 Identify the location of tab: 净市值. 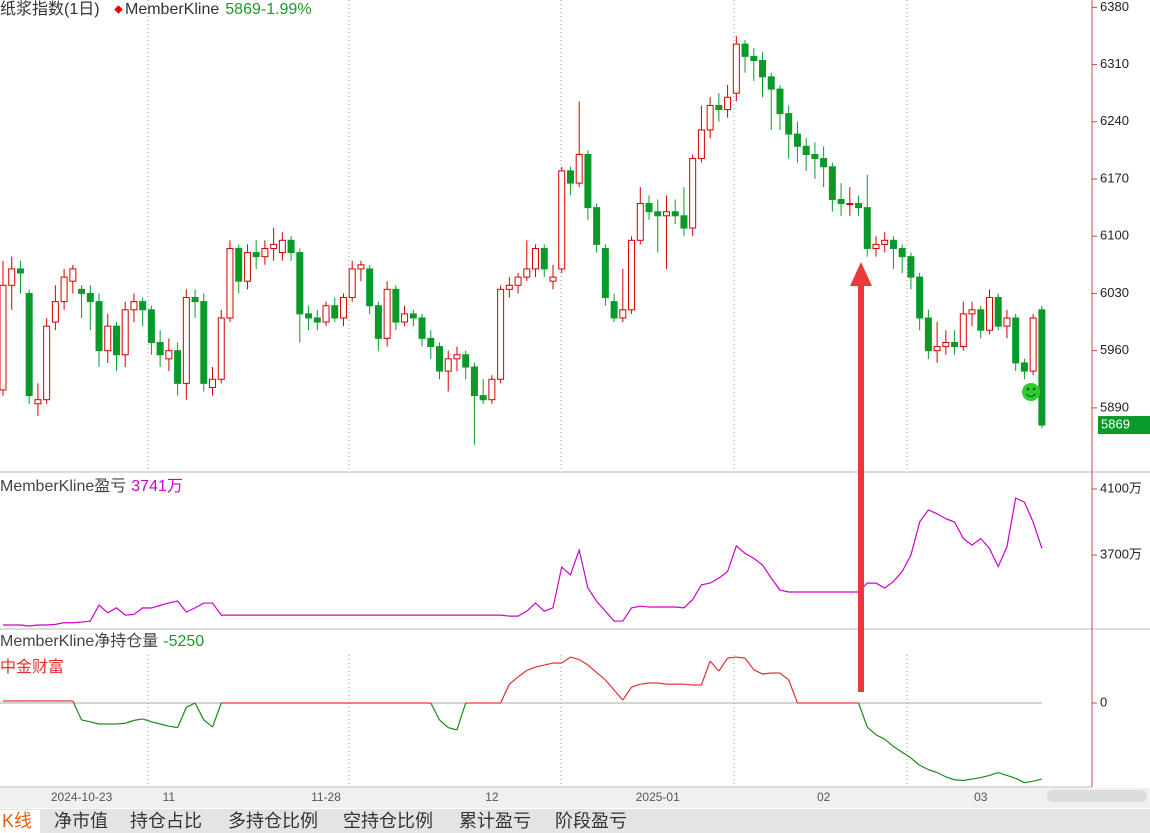
(84, 821).